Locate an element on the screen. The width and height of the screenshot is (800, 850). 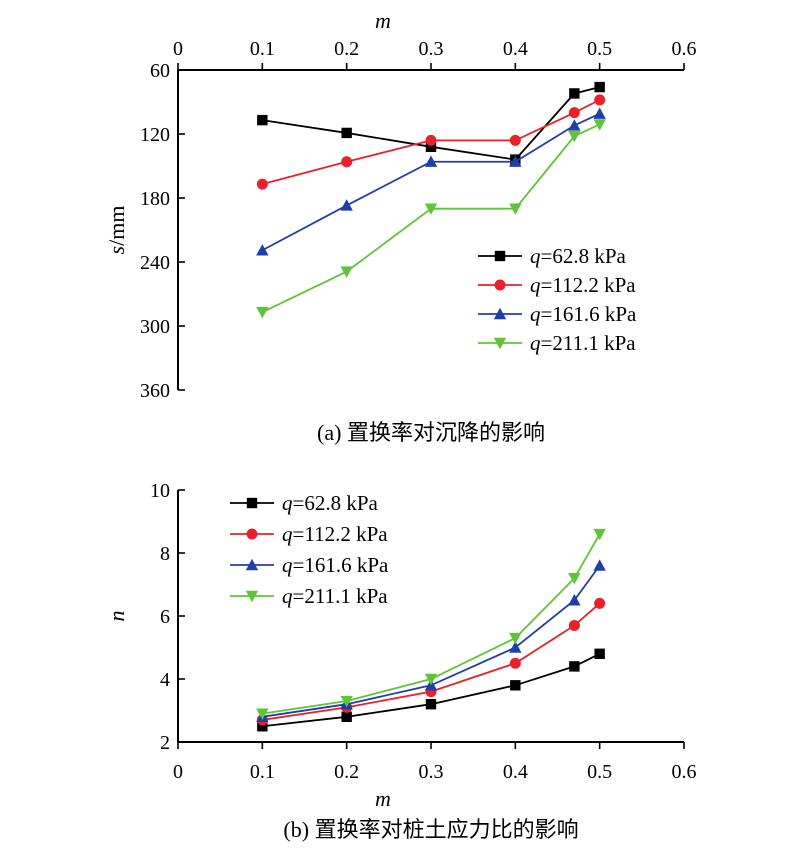
y-axis-label: n is located at coordinates (116, 616).